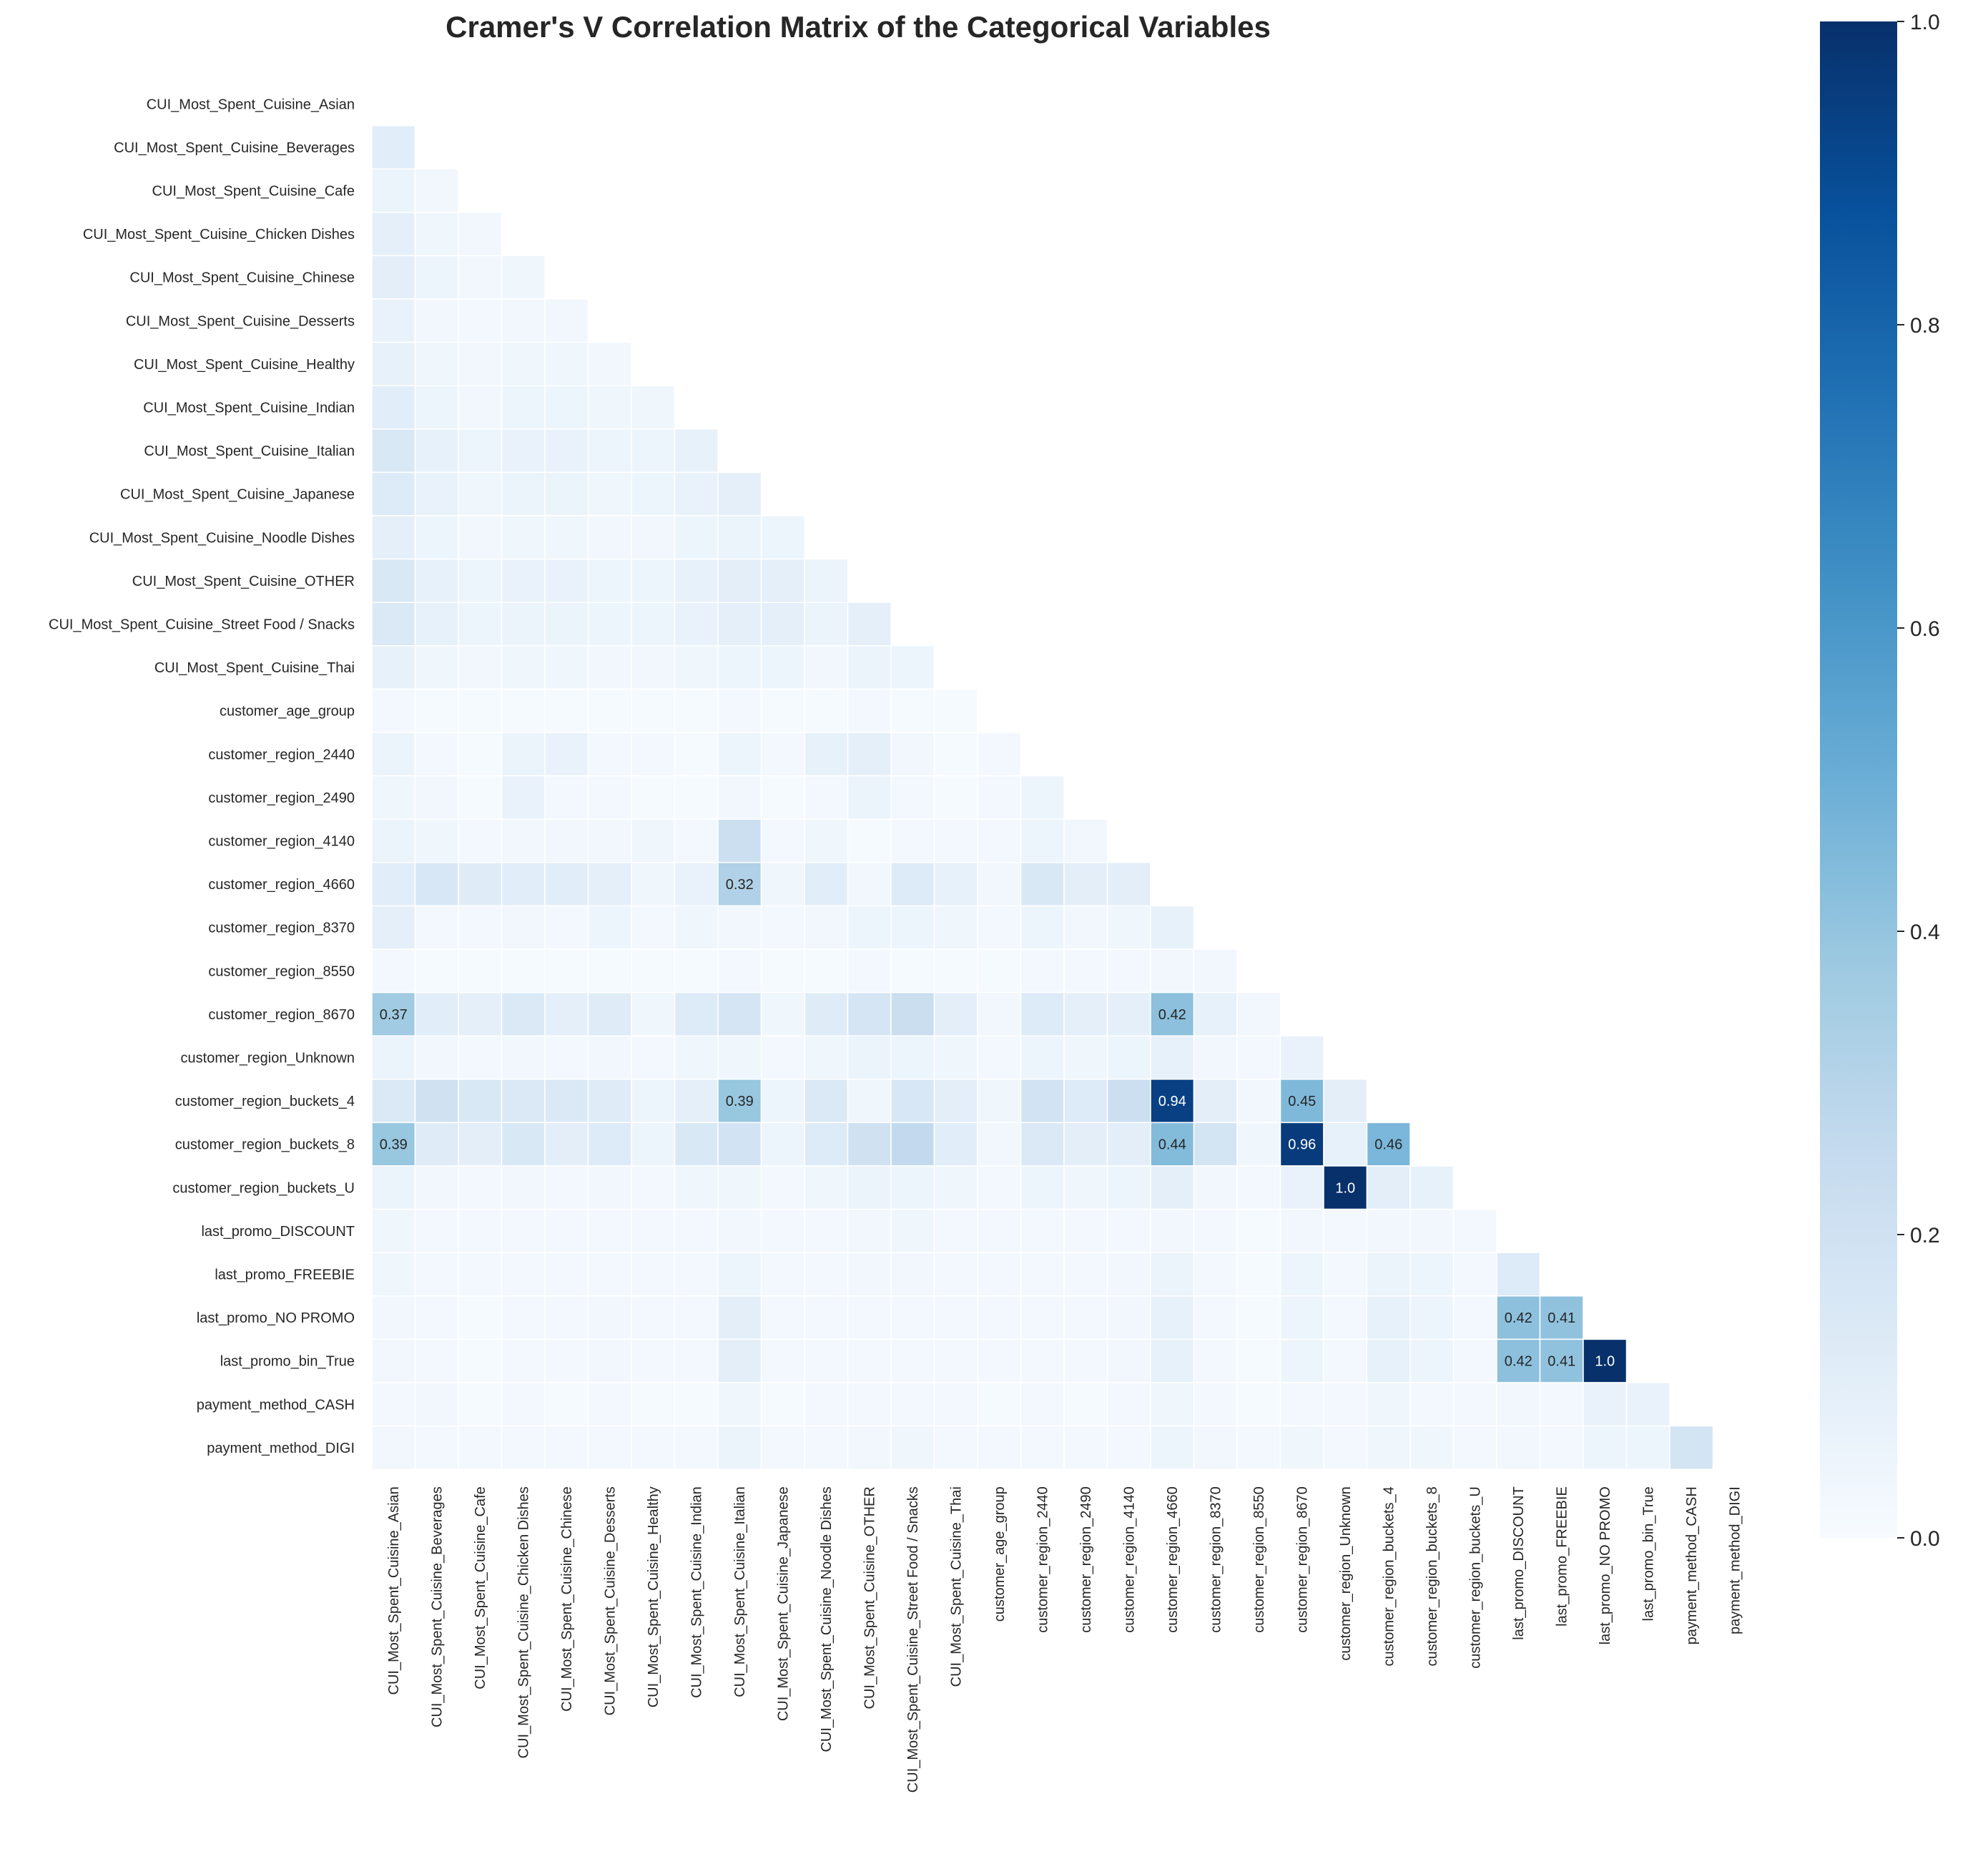 This screenshot has height=1849, width=1988. What do you see at coordinates (740, 1101) in the screenshot?
I see `cell-annotation: 0.39` at bounding box center [740, 1101].